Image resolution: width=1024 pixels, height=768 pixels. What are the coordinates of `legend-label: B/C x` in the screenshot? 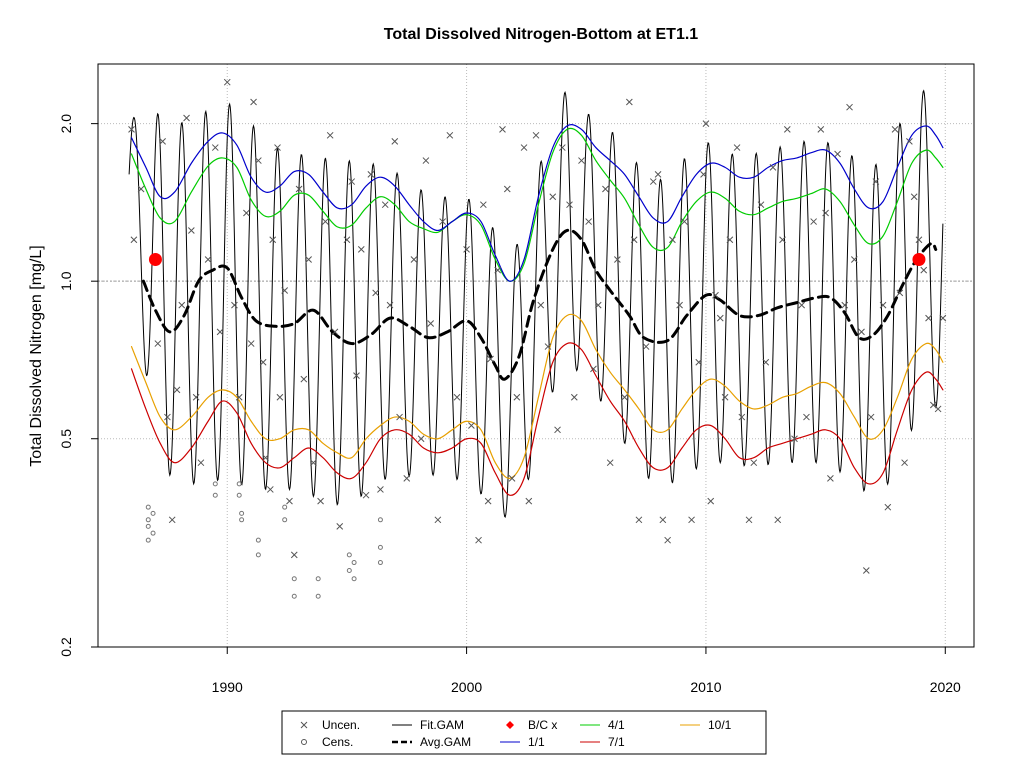 It's located at (542, 725).